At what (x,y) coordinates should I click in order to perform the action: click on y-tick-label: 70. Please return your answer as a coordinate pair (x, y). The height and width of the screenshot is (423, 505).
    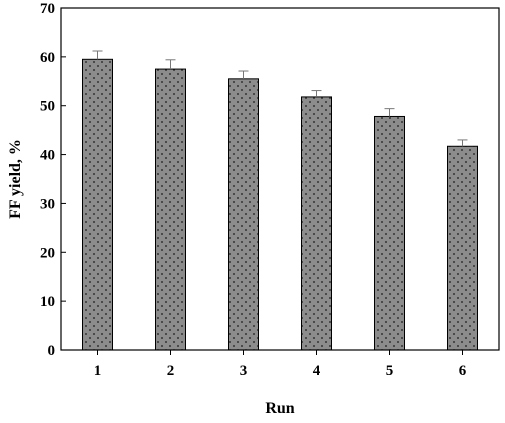
    Looking at the image, I should click on (47, 9).